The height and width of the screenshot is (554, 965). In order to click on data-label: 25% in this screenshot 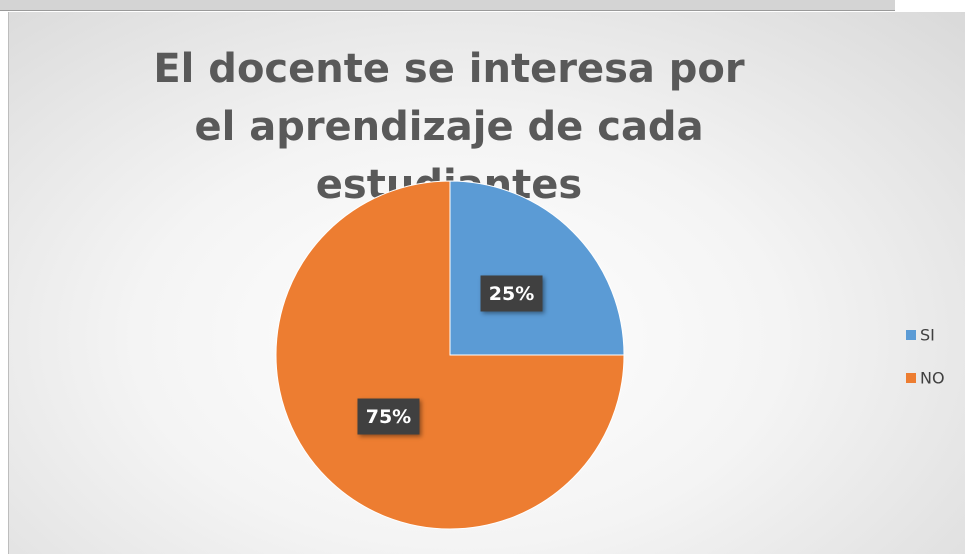, I will do `click(511, 294)`.